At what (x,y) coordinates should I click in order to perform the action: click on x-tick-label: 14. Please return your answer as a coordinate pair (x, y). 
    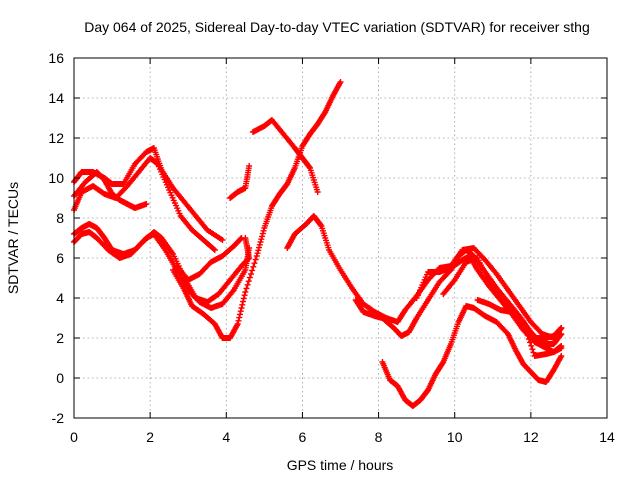
    Looking at the image, I should click on (607, 437).